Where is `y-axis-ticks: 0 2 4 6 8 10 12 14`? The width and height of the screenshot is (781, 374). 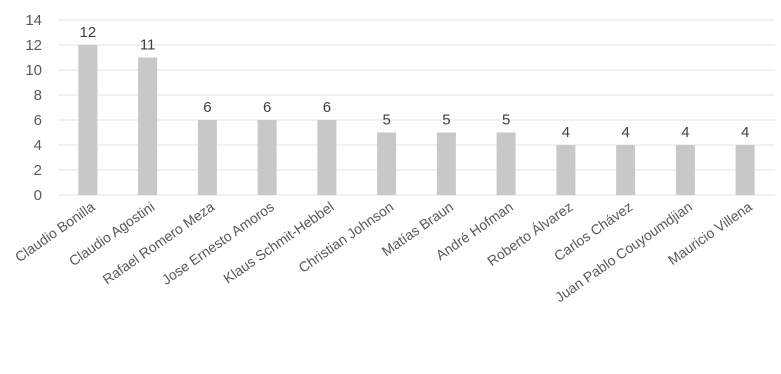 y-axis-ticks: 0 2 4 6 8 10 12 14 is located at coordinates (33, 108).